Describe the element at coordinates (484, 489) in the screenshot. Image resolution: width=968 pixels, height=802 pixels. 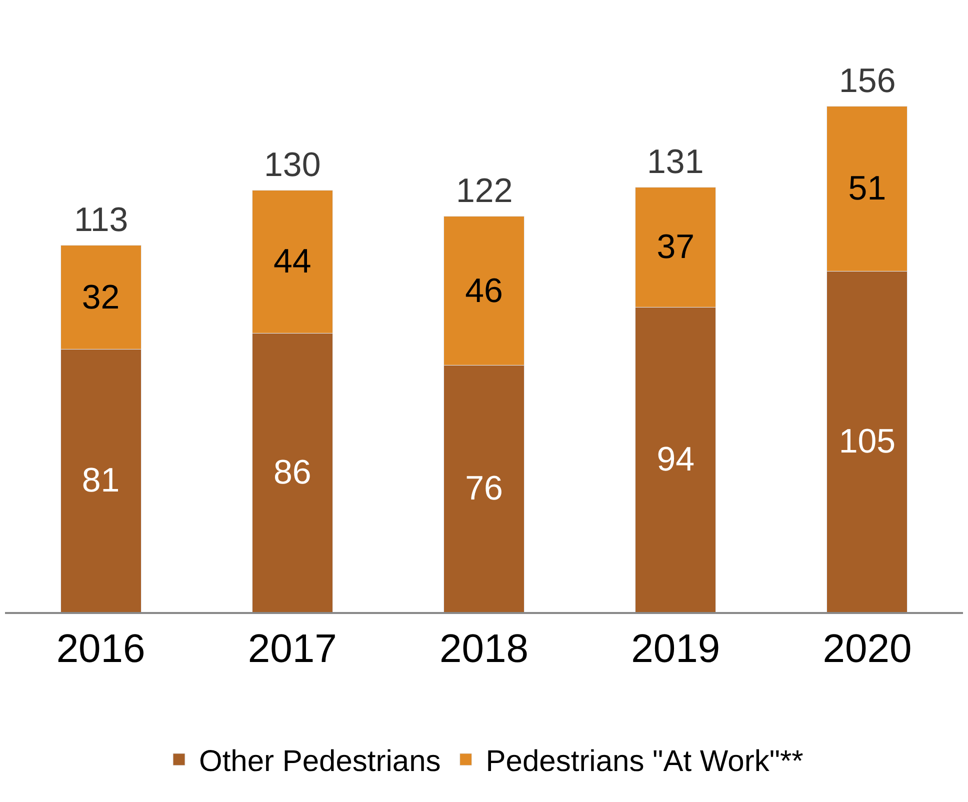
I see `data-label: 76` at that location.